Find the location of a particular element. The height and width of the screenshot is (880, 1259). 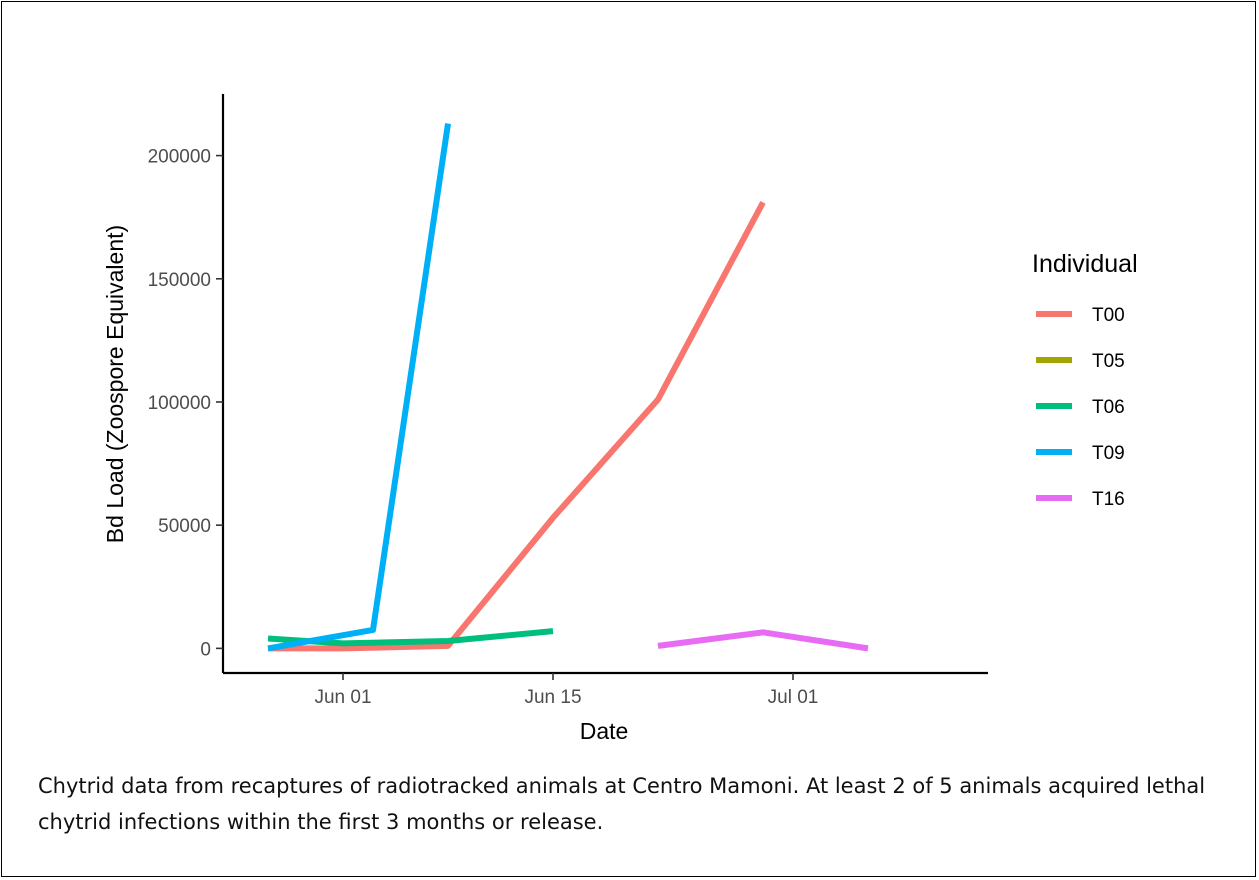

x-tick-label: Jun 15 is located at coordinates (552, 697).